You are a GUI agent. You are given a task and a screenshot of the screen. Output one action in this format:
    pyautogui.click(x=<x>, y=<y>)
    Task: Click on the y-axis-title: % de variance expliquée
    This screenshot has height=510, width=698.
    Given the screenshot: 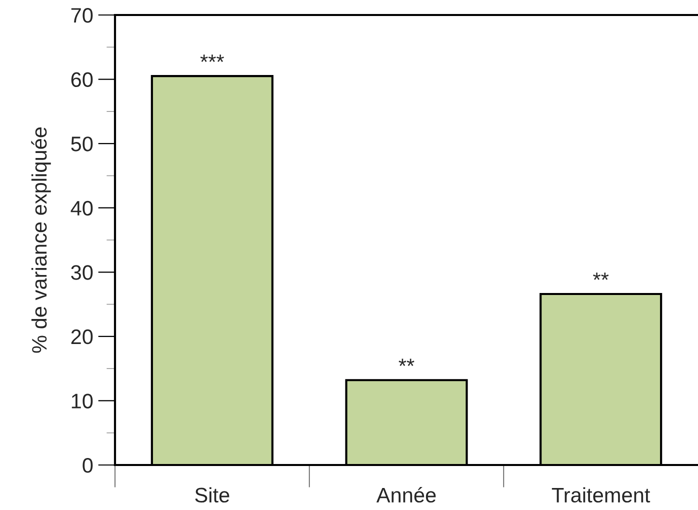 What is the action you would take?
    pyautogui.click(x=41, y=240)
    